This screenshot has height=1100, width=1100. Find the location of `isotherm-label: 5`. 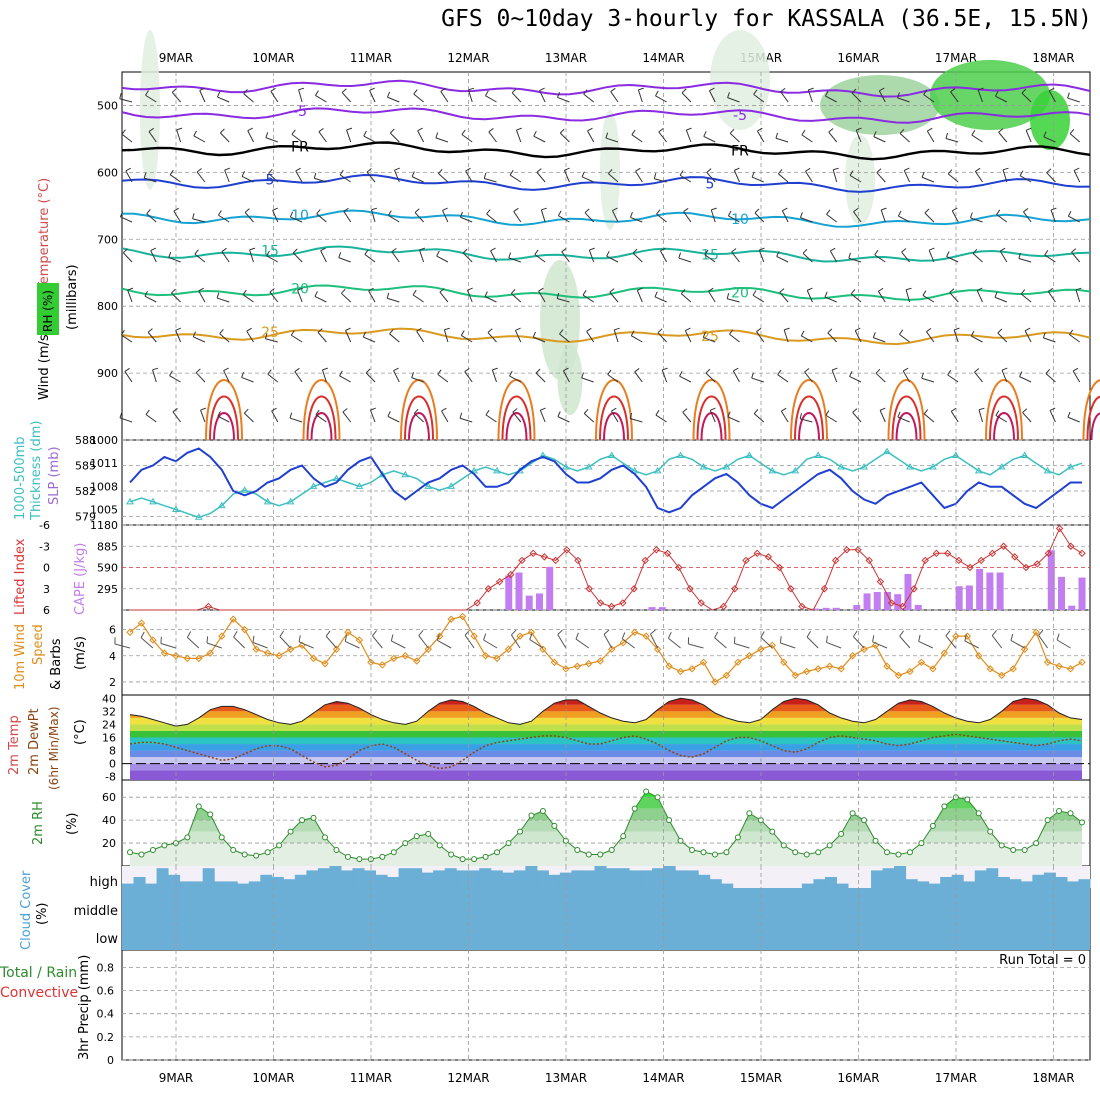

isotherm-label: 5 is located at coordinates (270, 180).